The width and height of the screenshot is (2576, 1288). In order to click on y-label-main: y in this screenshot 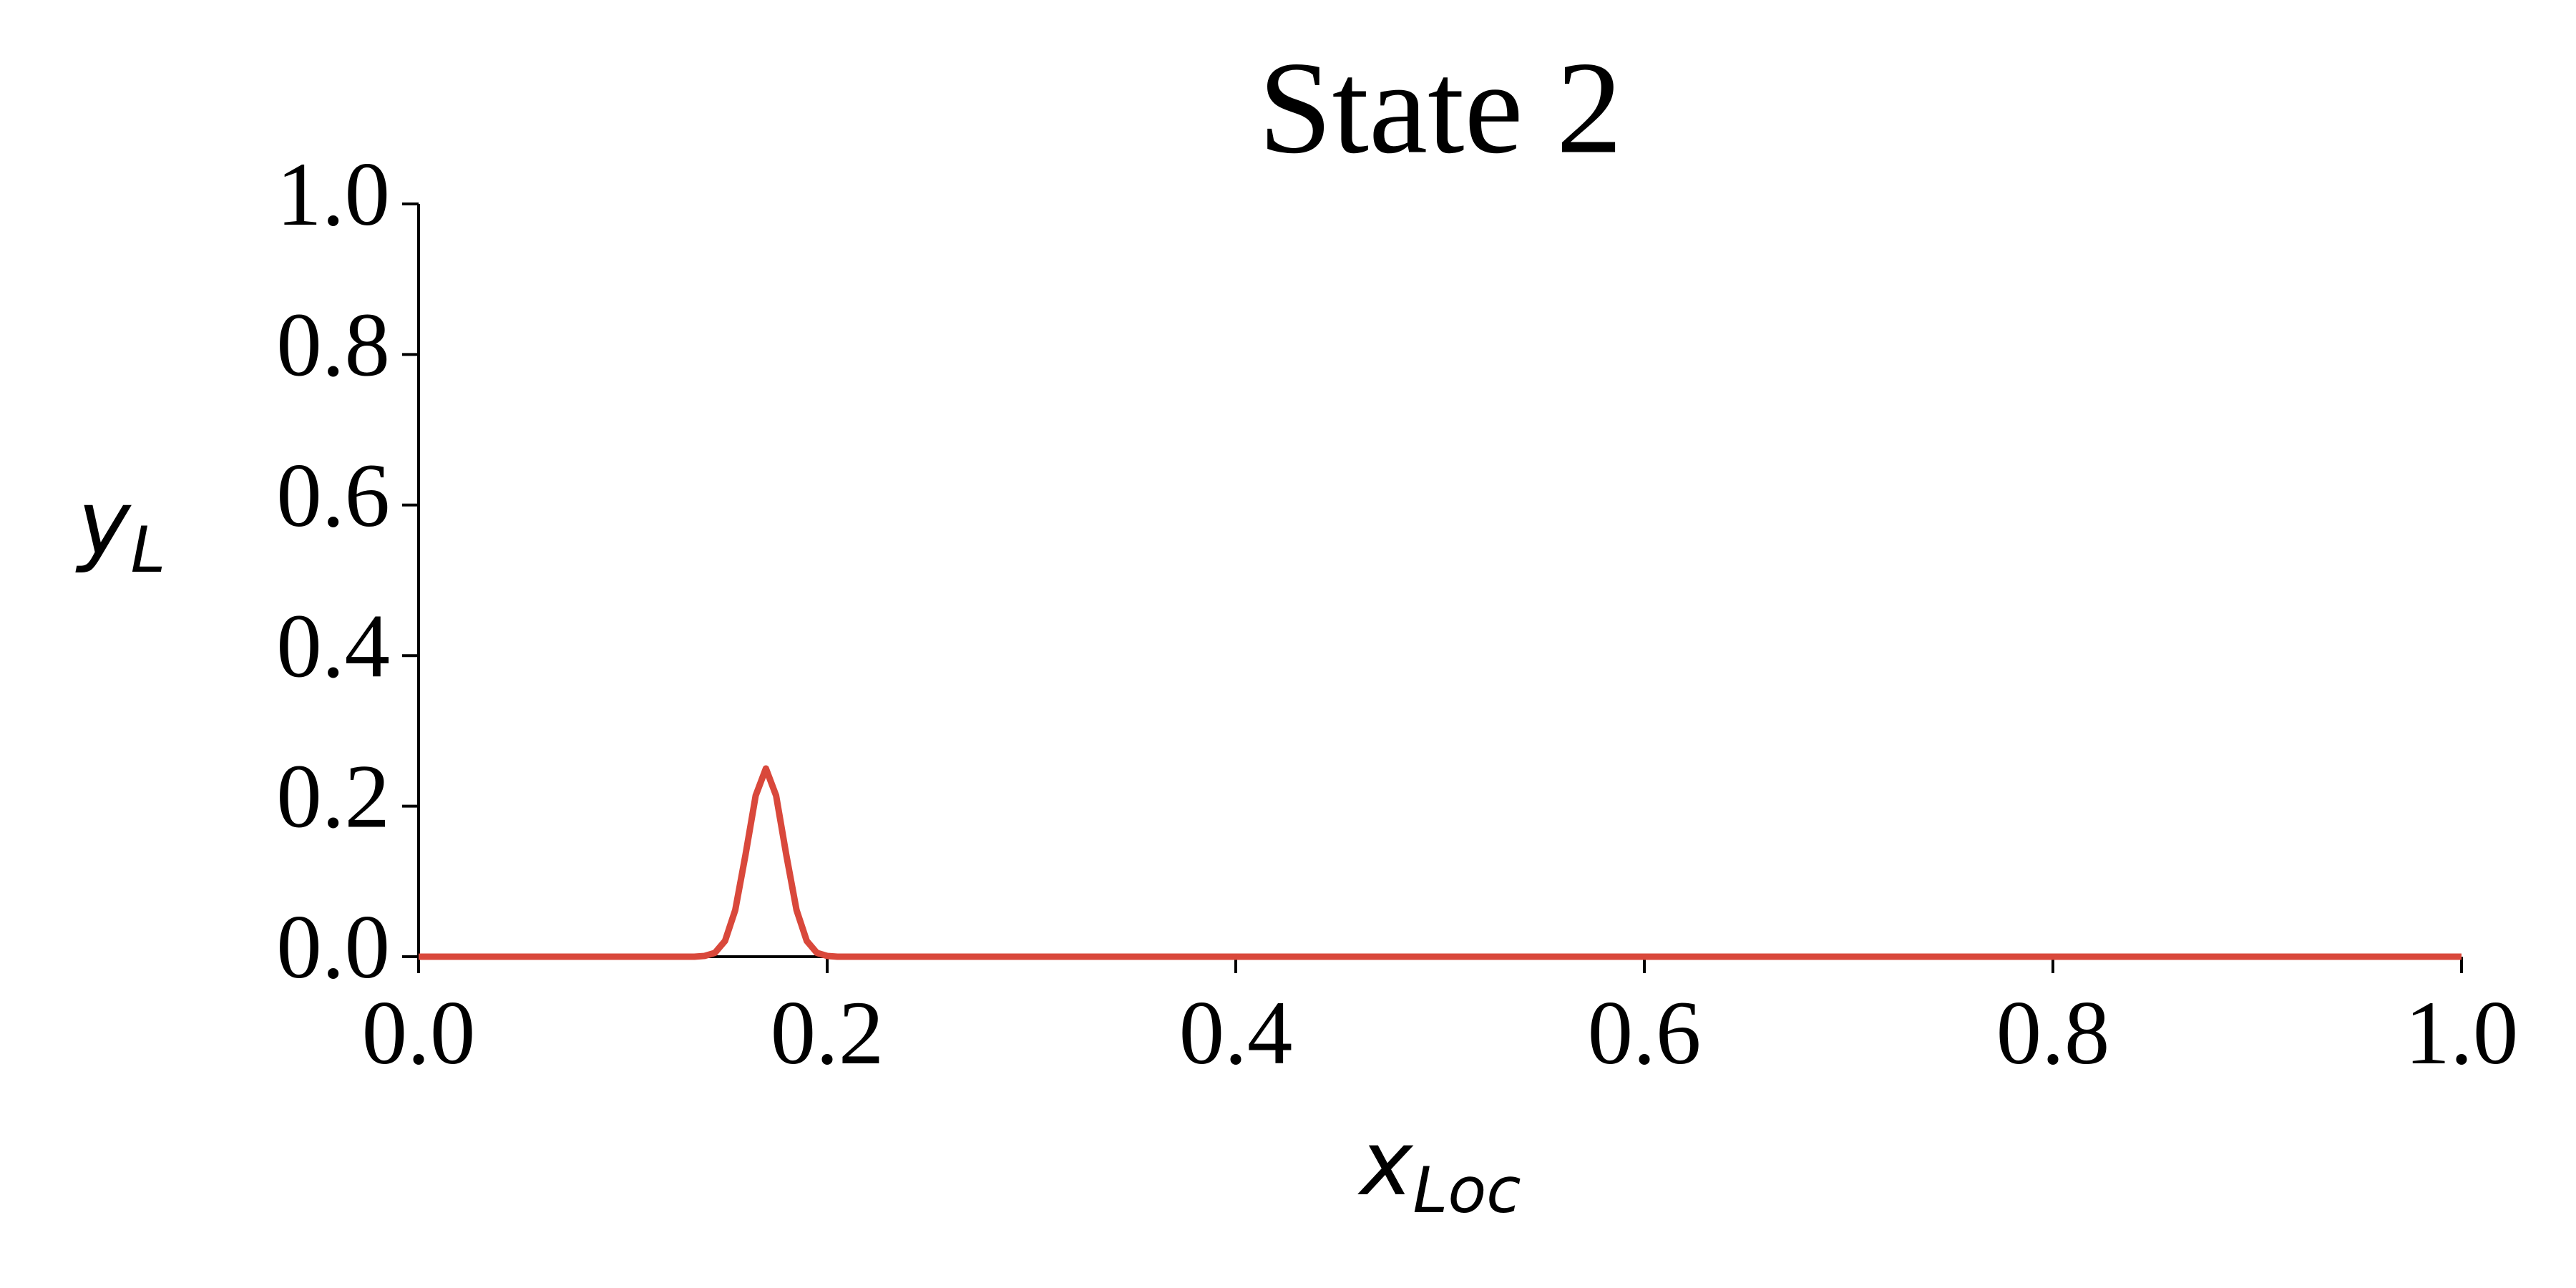, I will do `click(103, 523)`.